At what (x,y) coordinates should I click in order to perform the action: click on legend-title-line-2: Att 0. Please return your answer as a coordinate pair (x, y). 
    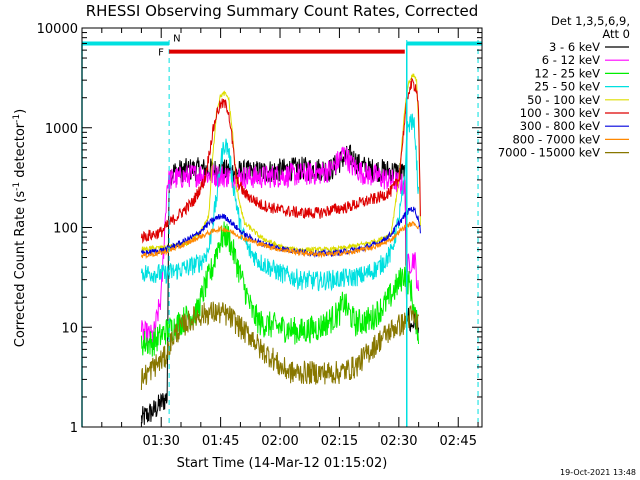
    Looking at the image, I should click on (616, 34).